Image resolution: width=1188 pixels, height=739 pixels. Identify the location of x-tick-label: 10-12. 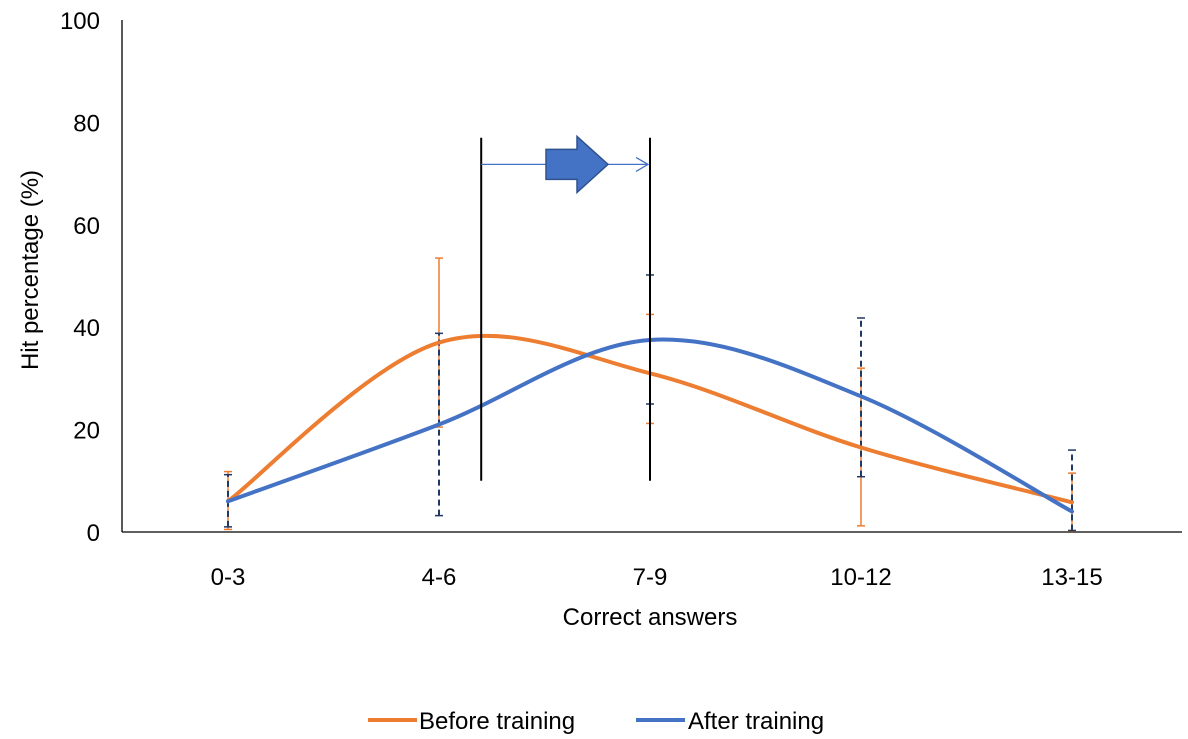
(860, 577).